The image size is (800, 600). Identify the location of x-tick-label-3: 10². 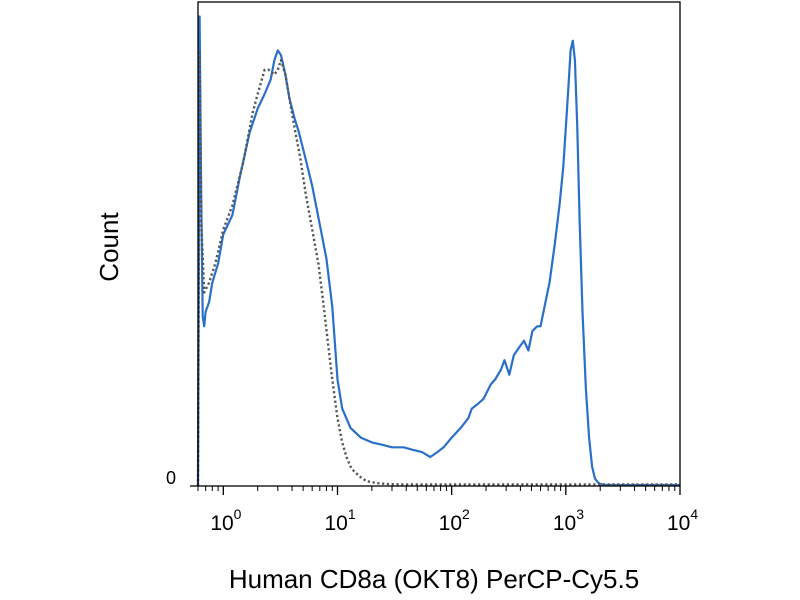
(454, 520).